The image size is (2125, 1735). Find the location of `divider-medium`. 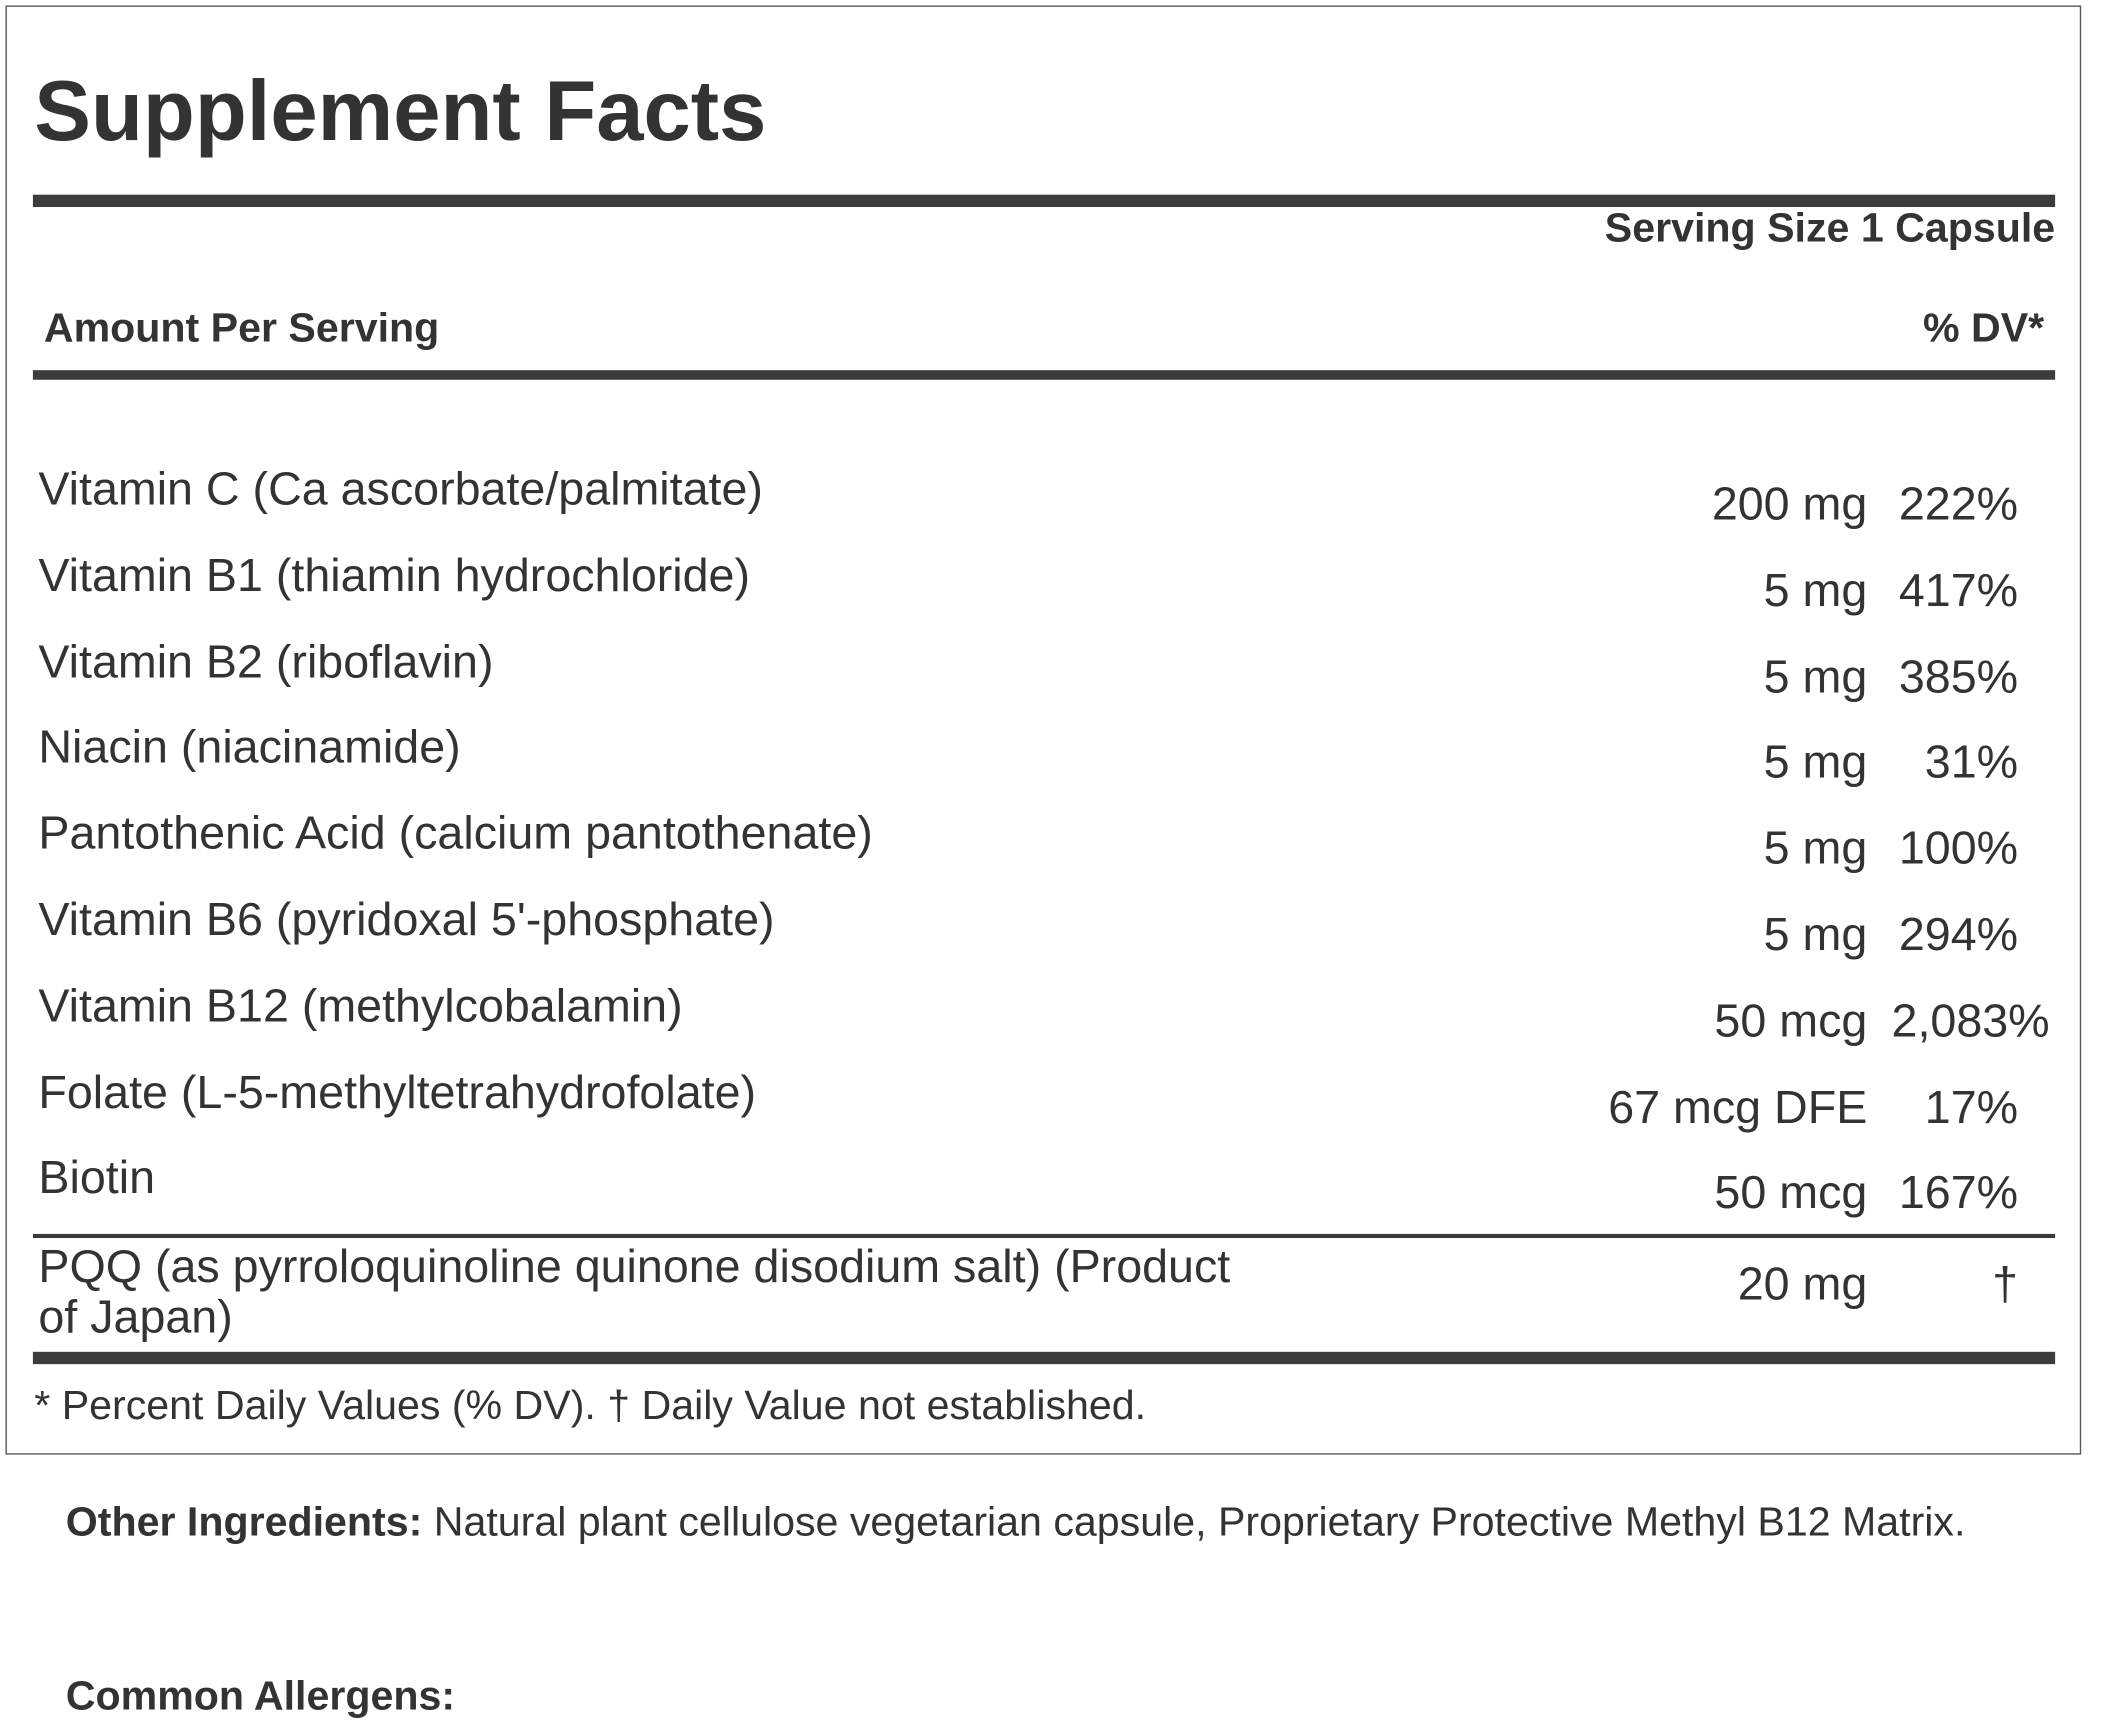

divider-medium is located at coordinates (1044, 375).